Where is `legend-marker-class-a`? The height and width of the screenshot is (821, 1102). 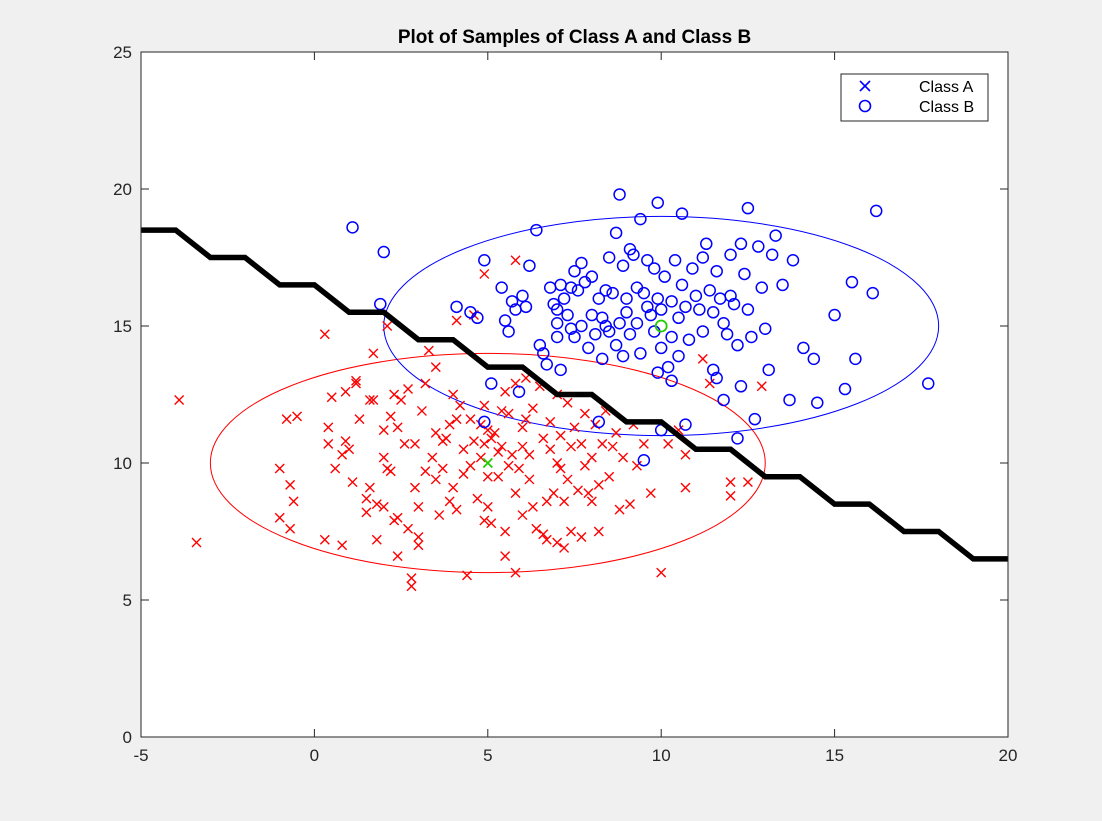 legend-marker-class-a is located at coordinates (865, 86).